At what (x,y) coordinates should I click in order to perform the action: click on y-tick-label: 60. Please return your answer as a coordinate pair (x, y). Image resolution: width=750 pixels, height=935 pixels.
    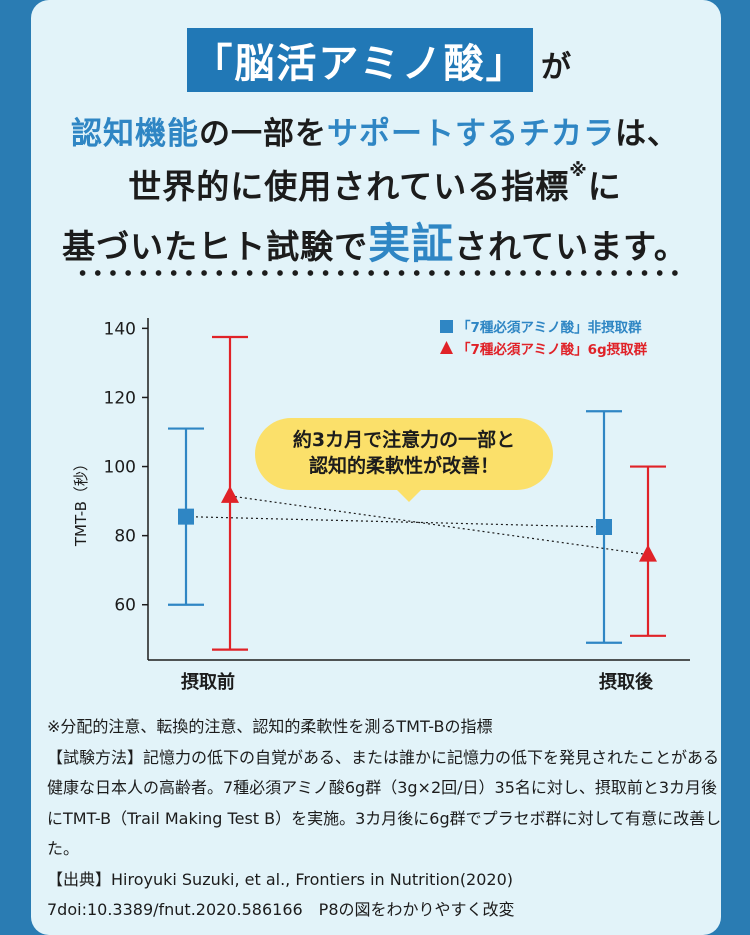
    Looking at the image, I should click on (125, 606).